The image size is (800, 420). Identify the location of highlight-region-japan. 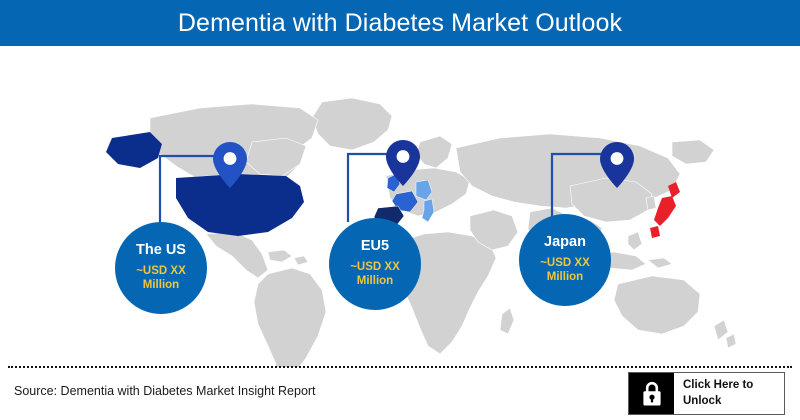
(665, 210).